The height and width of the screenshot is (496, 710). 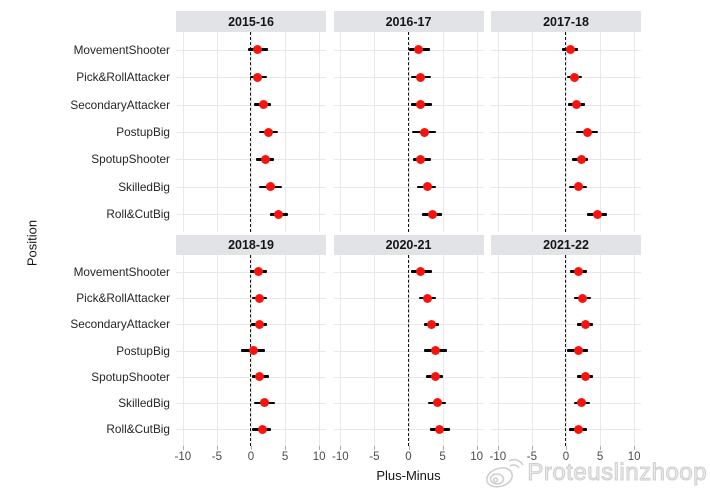 I want to click on facet-strip: 2016-17, so click(x=408, y=21).